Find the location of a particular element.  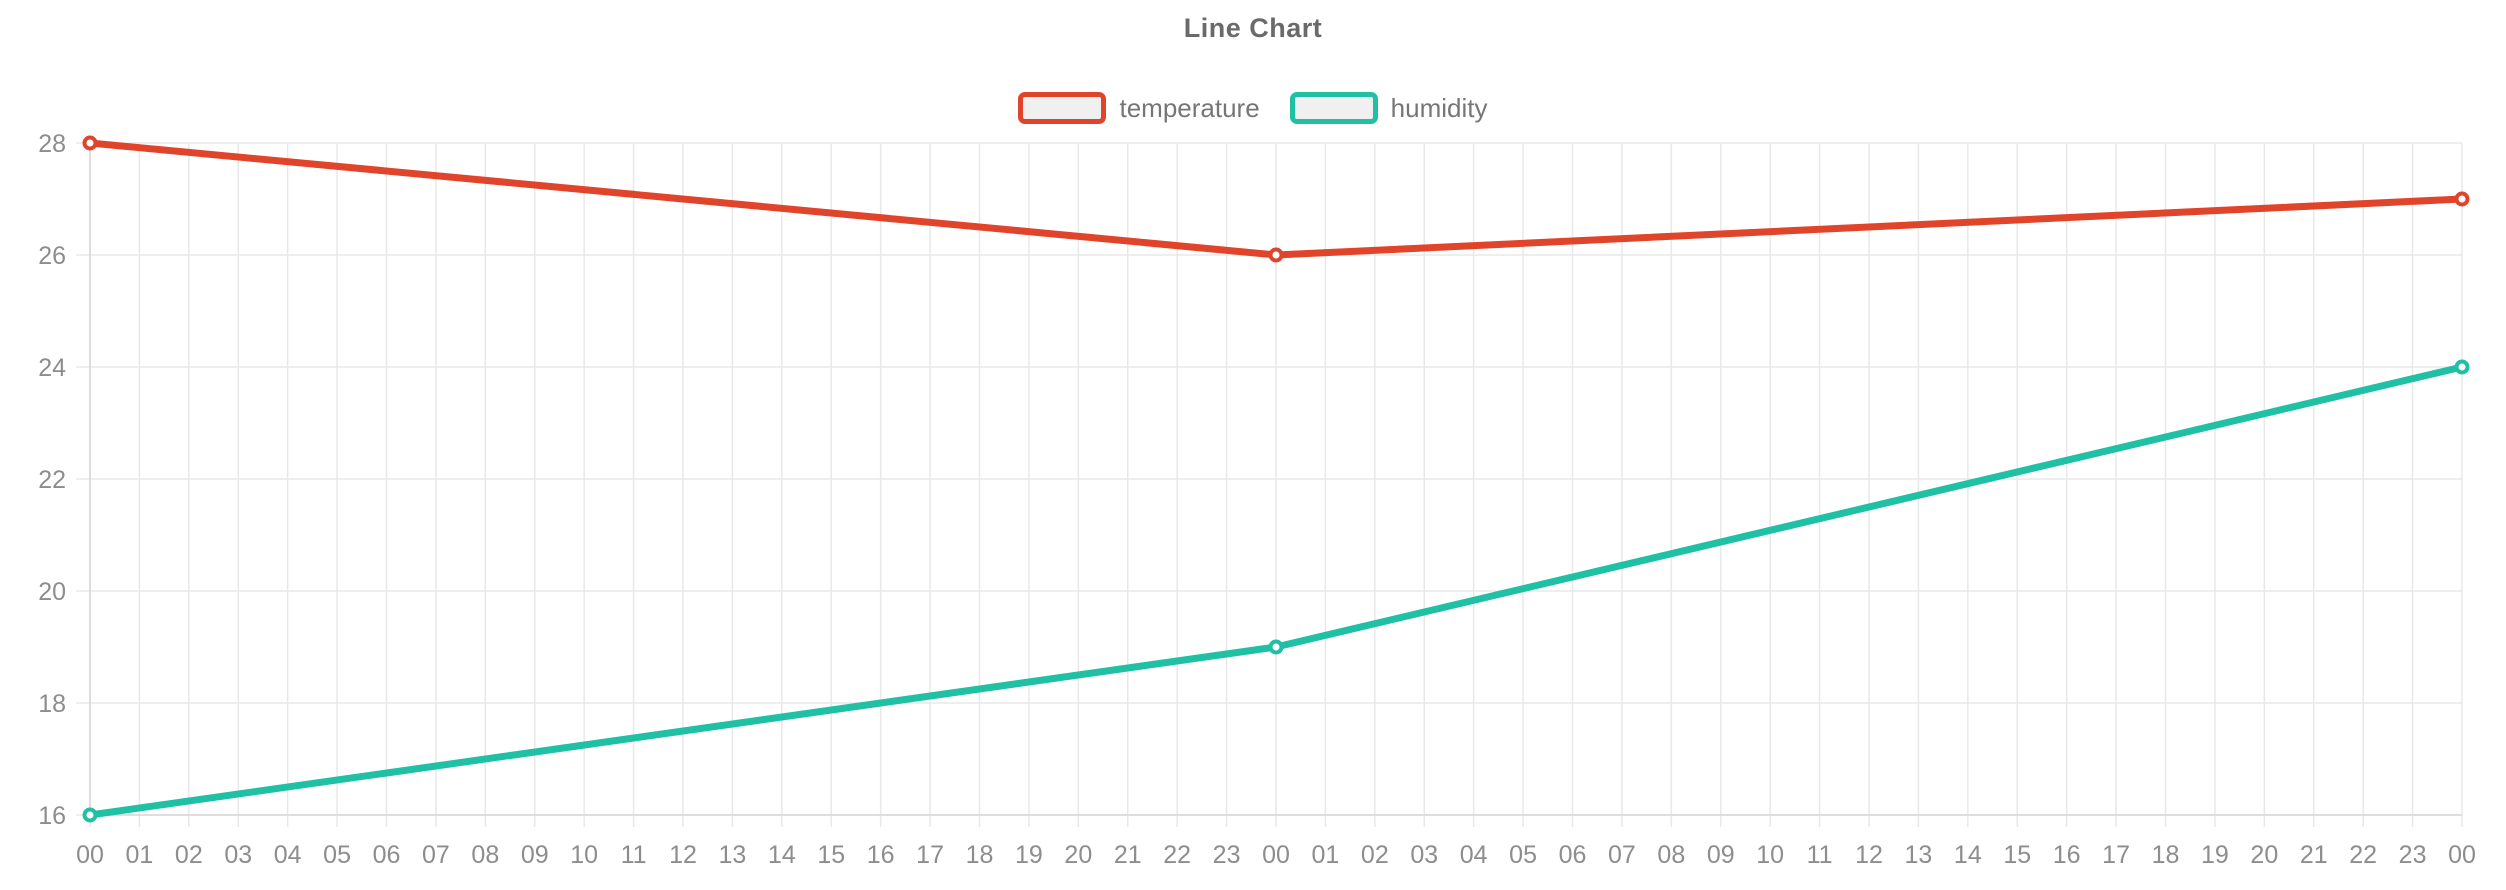

legend-label-temperature: temperature is located at coordinates (1189, 107).